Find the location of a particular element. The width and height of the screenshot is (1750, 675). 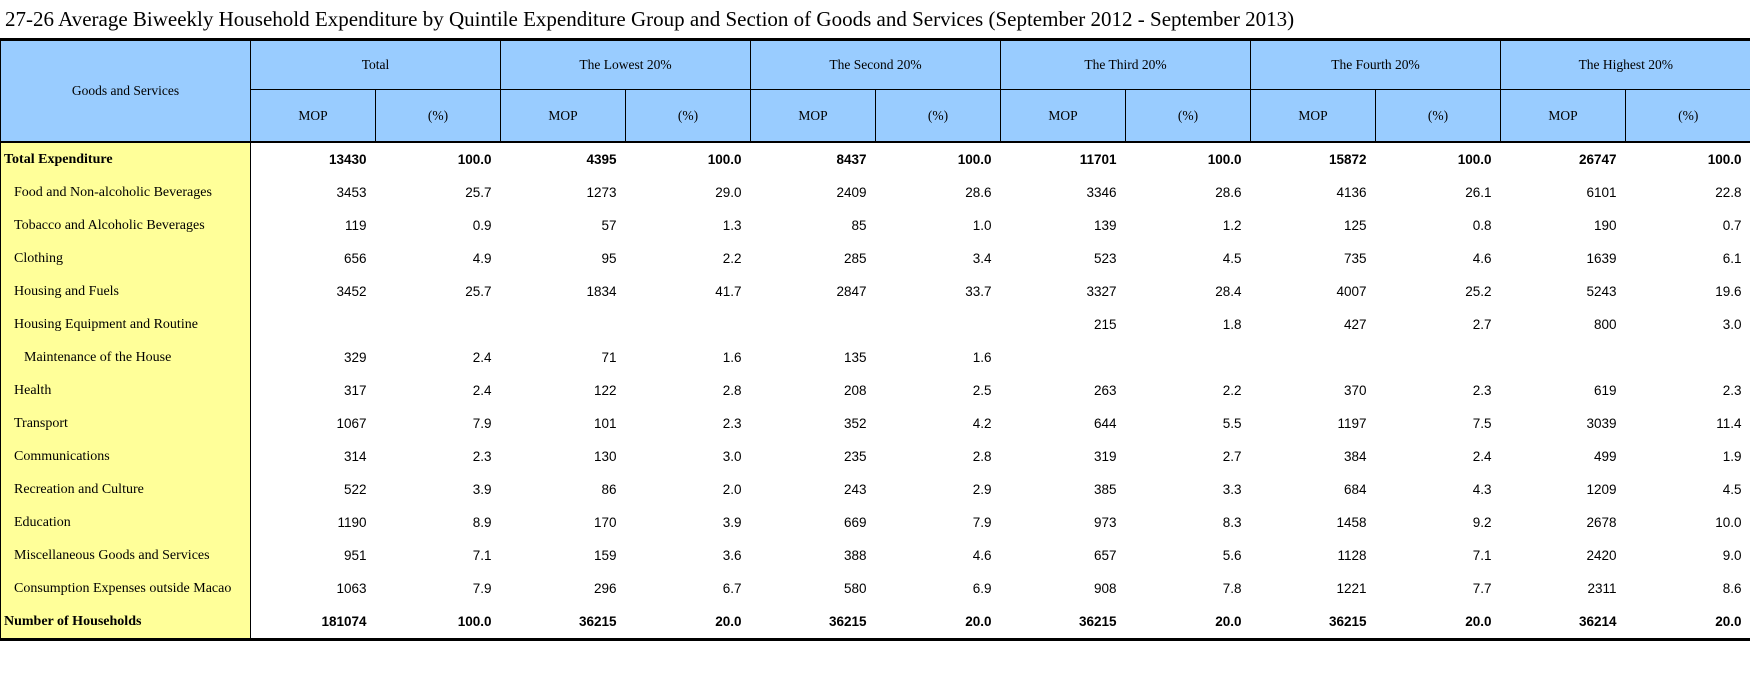

value-cell: 85 is located at coordinates (859, 225).